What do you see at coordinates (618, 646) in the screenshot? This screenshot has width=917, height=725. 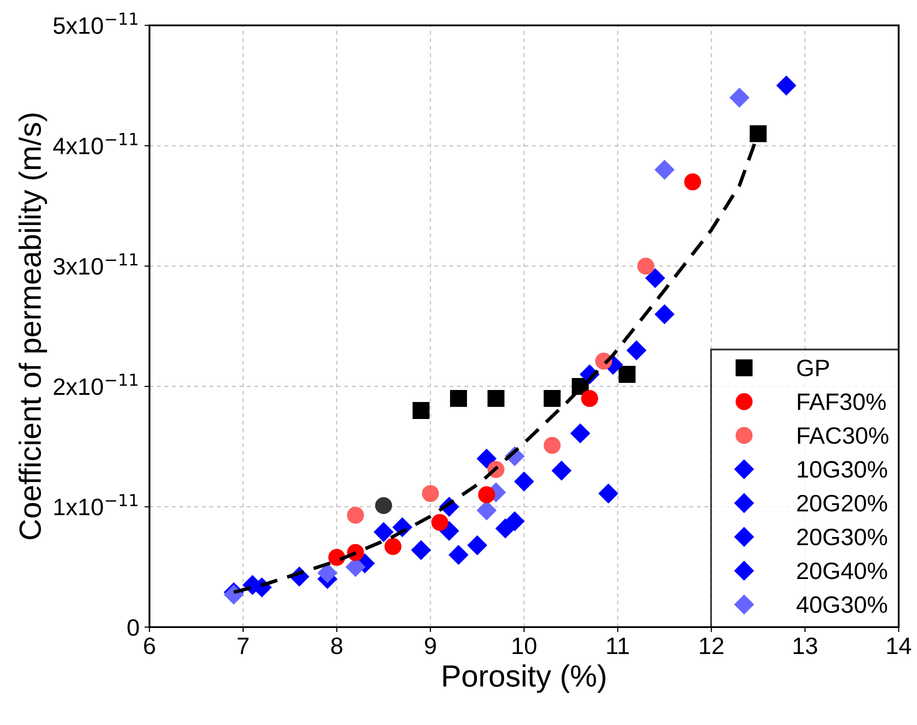 I see `x-tick-label: 11` at bounding box center [618, 646].